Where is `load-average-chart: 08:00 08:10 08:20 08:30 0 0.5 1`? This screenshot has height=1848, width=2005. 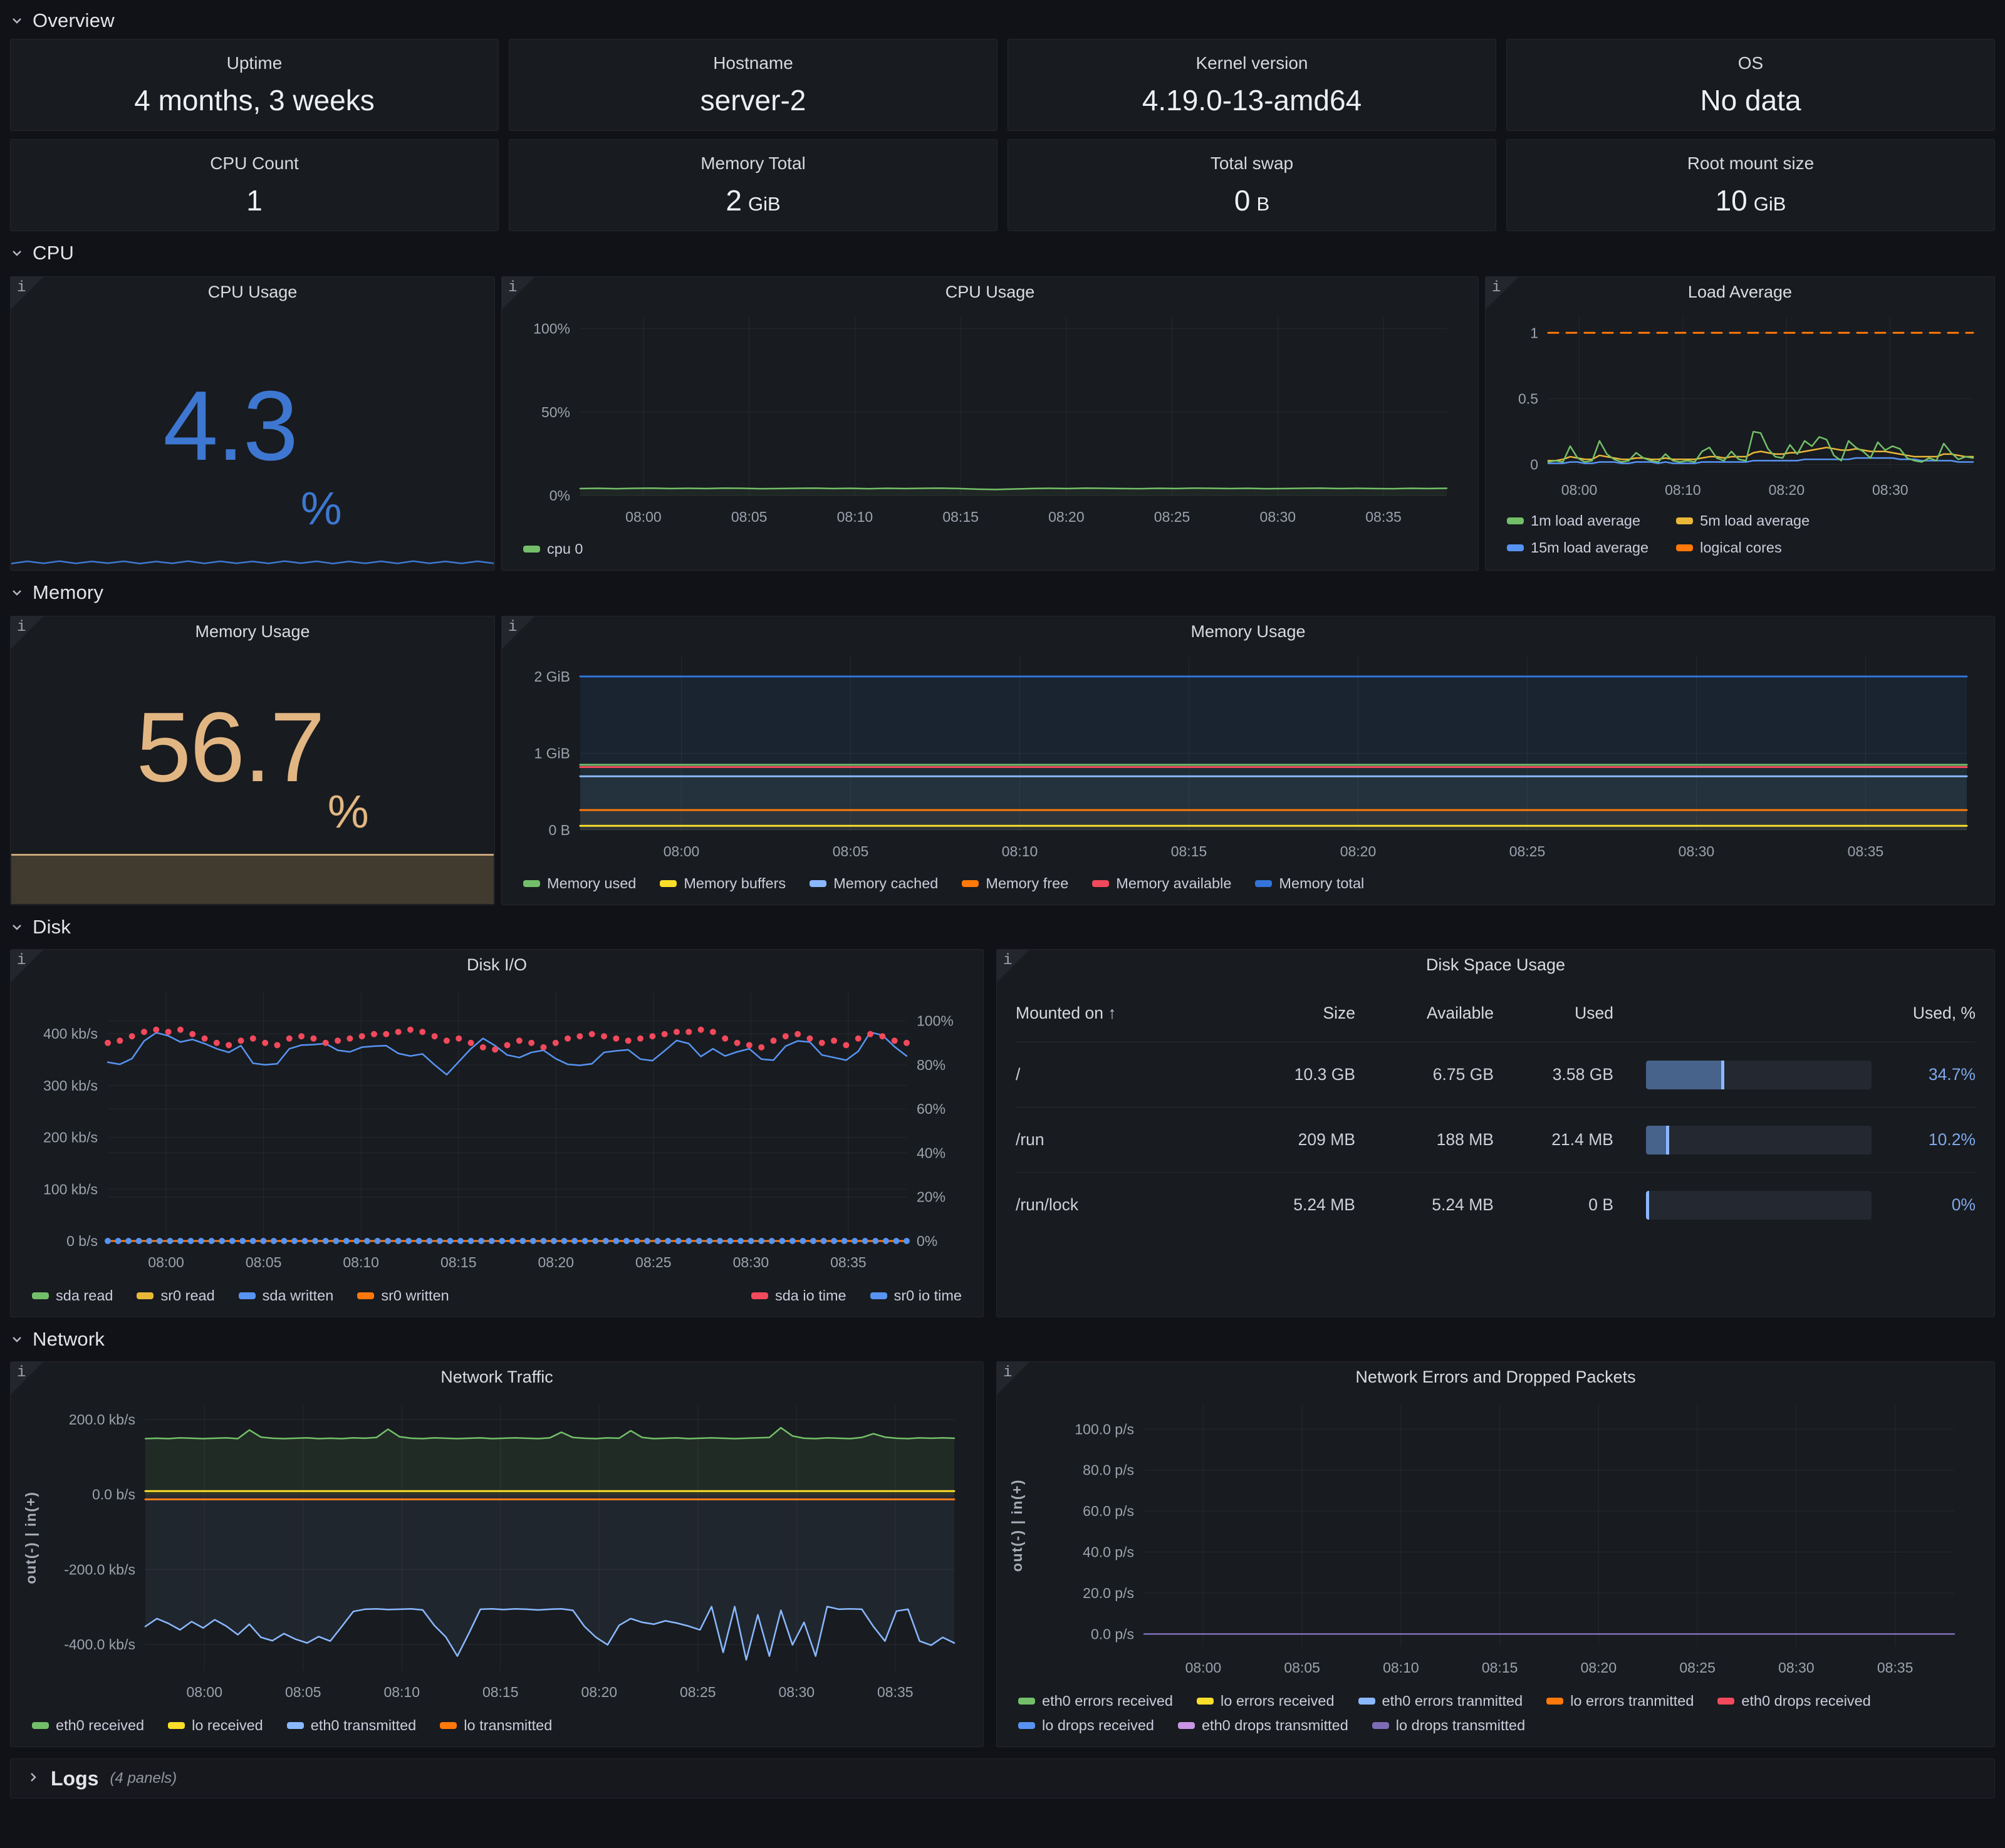
load-average-chart: 08:00 08:10 08:20 08:30 0 0.5 1 is located at coordinates (1740, 408).